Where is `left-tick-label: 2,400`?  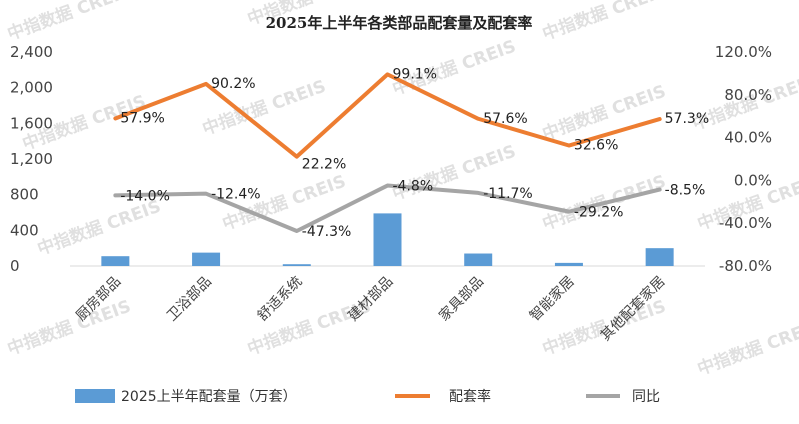
left-tick-label: 2,400 is located at coordinates (31, 52).